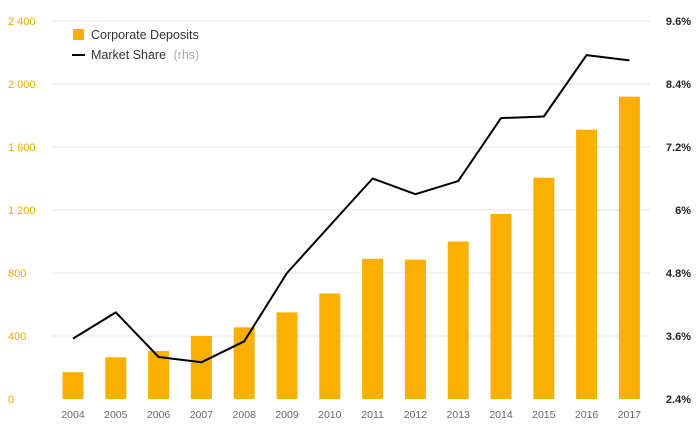 This screenshot has width=700, height=433. I want to click on legend-label-market-share-suffix: (rhs), so click(187, 55).